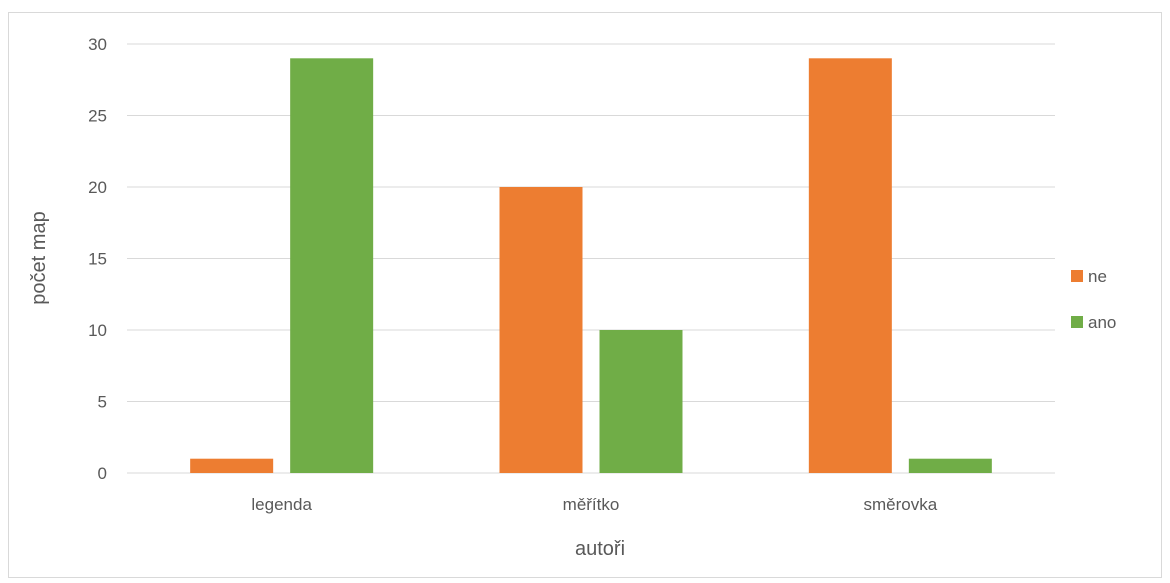  I want to click on y-axis-ticks: 0 5 10 15 20 25 30, so click(97, 259).